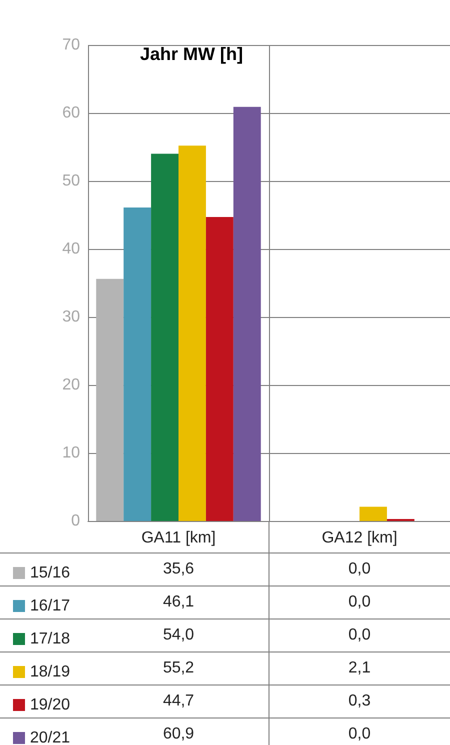 The height and width of the screenshot is (745, 450). What do you see at coordinates (50, 705) in the screenshot?
I see `legend-label: 19/20` at bounding box center [50, 705].